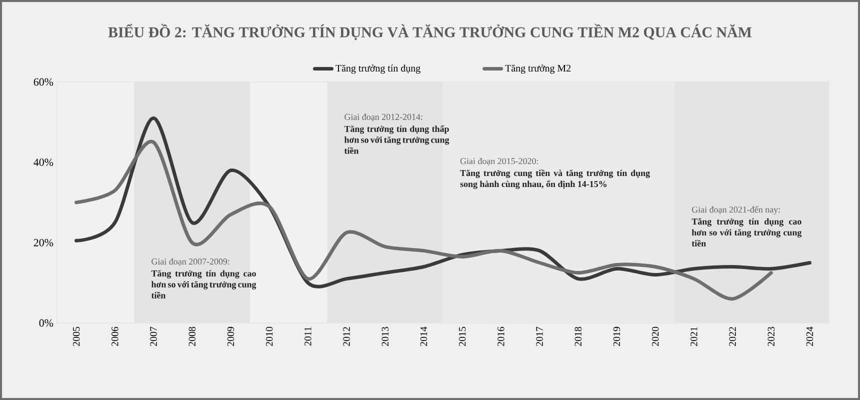 This screenshot has height=400, width=860. What do you see at coordinates (694, 336) in the screenshot?
I see `x-tick-label: 2021` at bounding box center [694, 336].